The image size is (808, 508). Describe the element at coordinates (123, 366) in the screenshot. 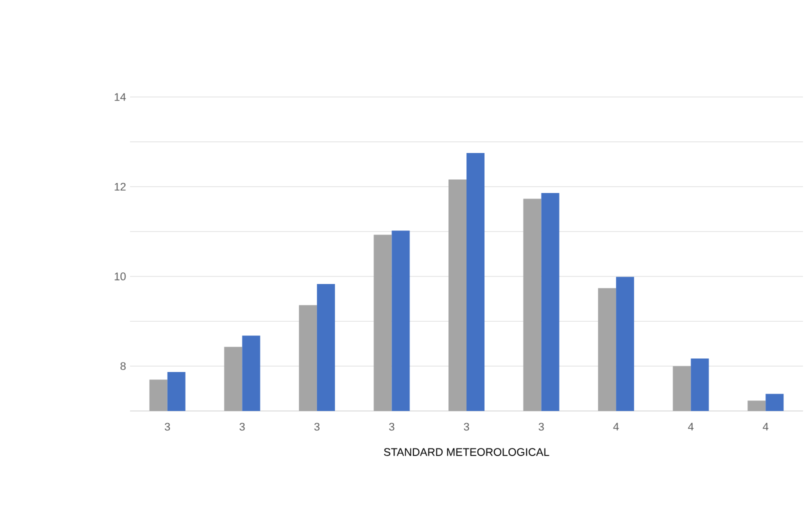

I see `y-tick-label: 8` at that location.